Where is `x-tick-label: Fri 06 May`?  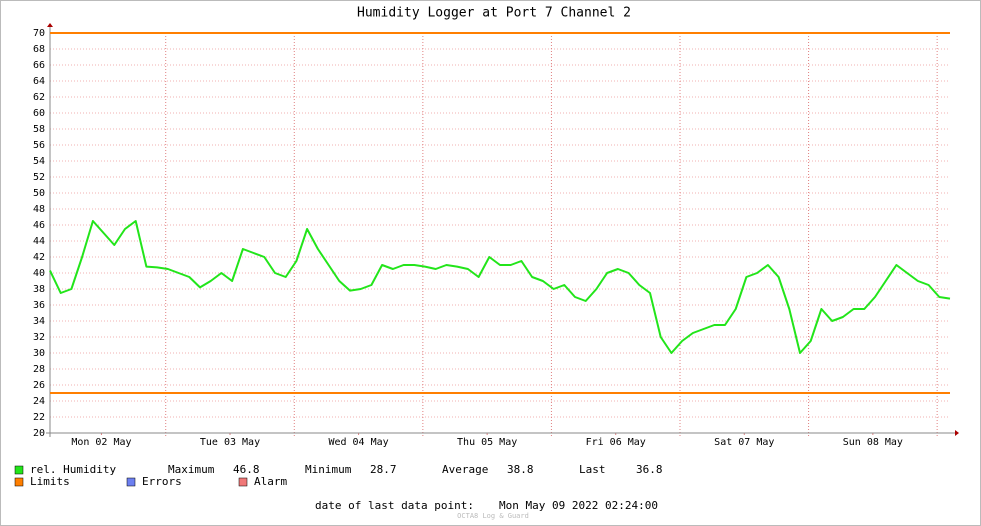 x-tick-label: Fri 06 May is located at coordinates (616, 442).